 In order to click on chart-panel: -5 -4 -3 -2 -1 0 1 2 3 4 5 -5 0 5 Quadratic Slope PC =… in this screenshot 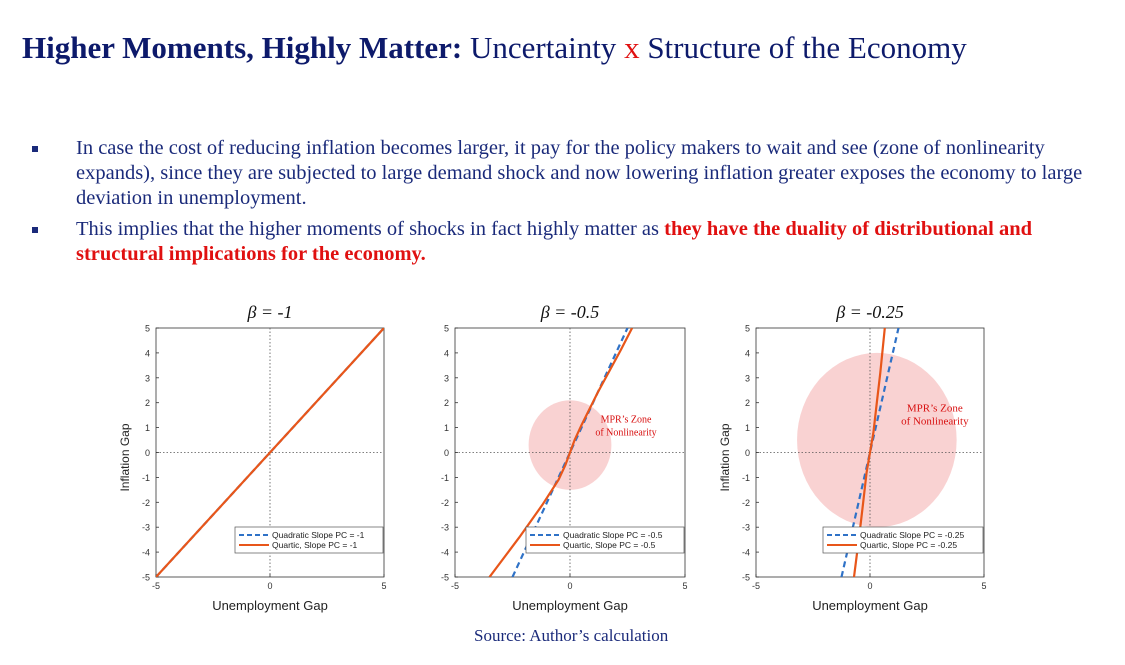, I will do `click(252, 457)`.